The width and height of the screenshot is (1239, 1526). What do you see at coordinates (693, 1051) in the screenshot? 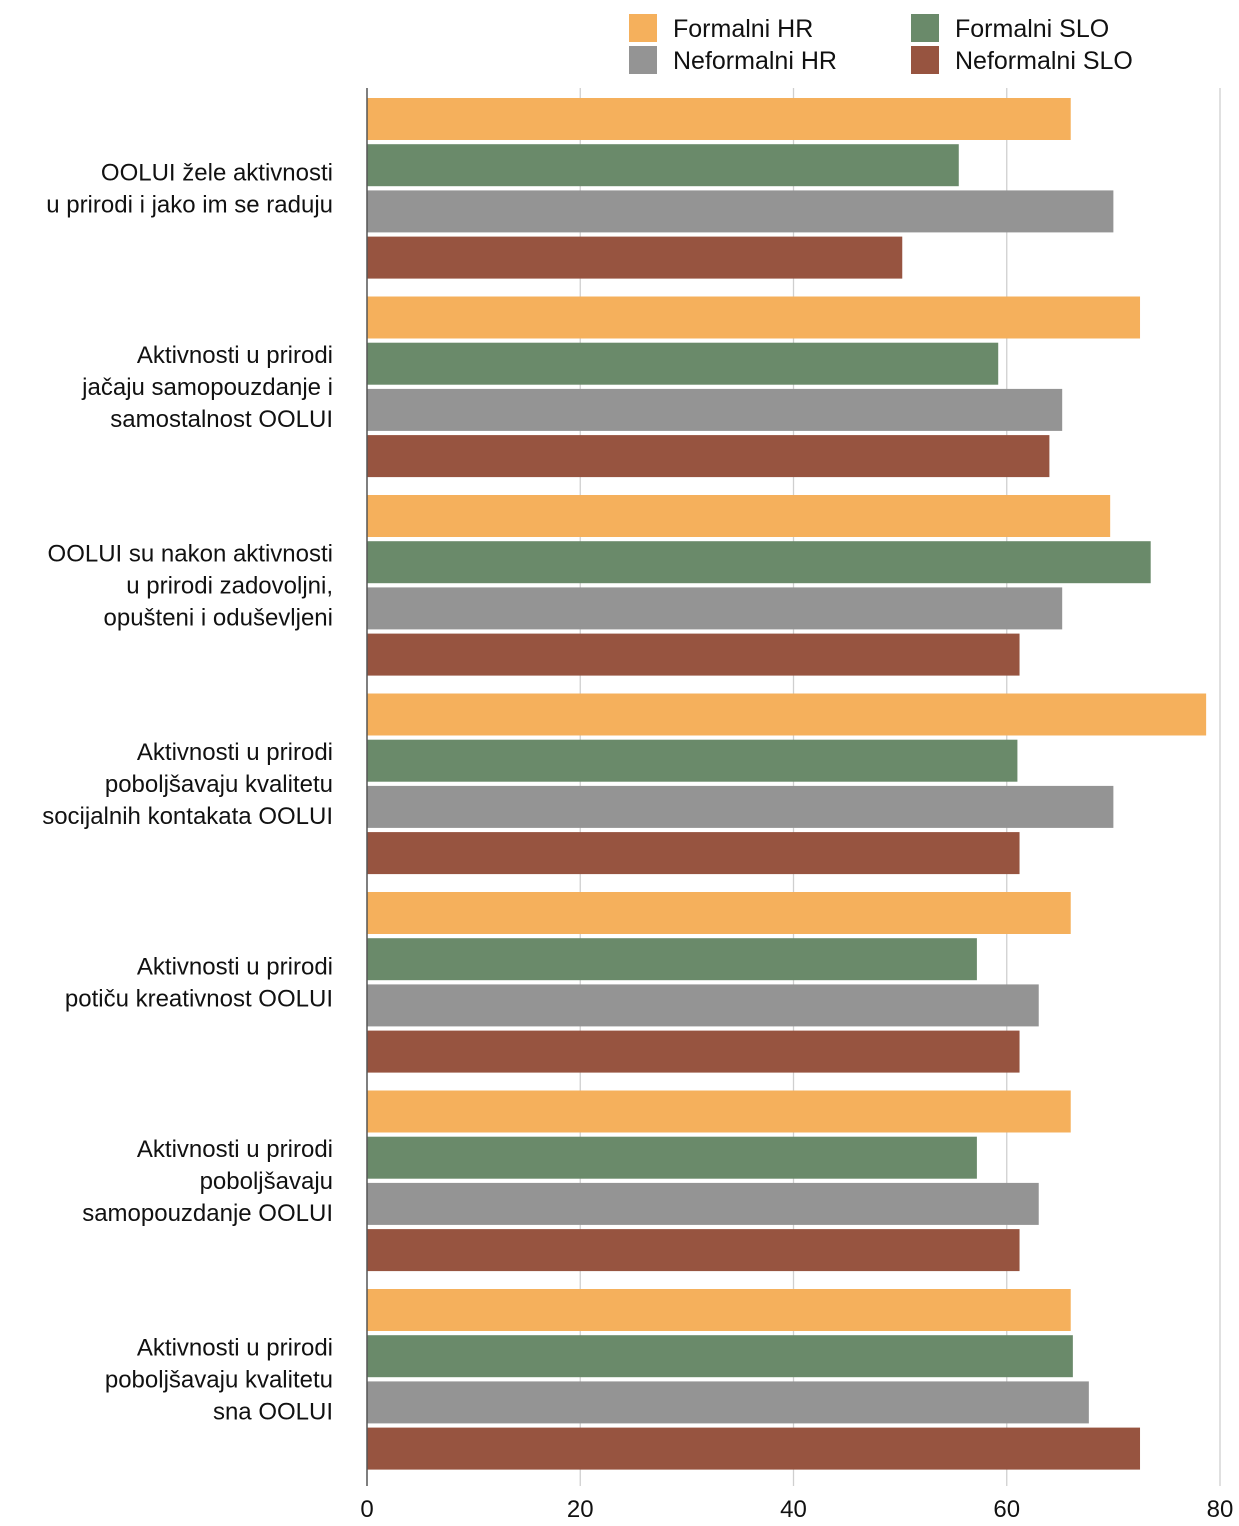
I see `bar-5-neformalni-slo` at bounding box center [693, 1051].